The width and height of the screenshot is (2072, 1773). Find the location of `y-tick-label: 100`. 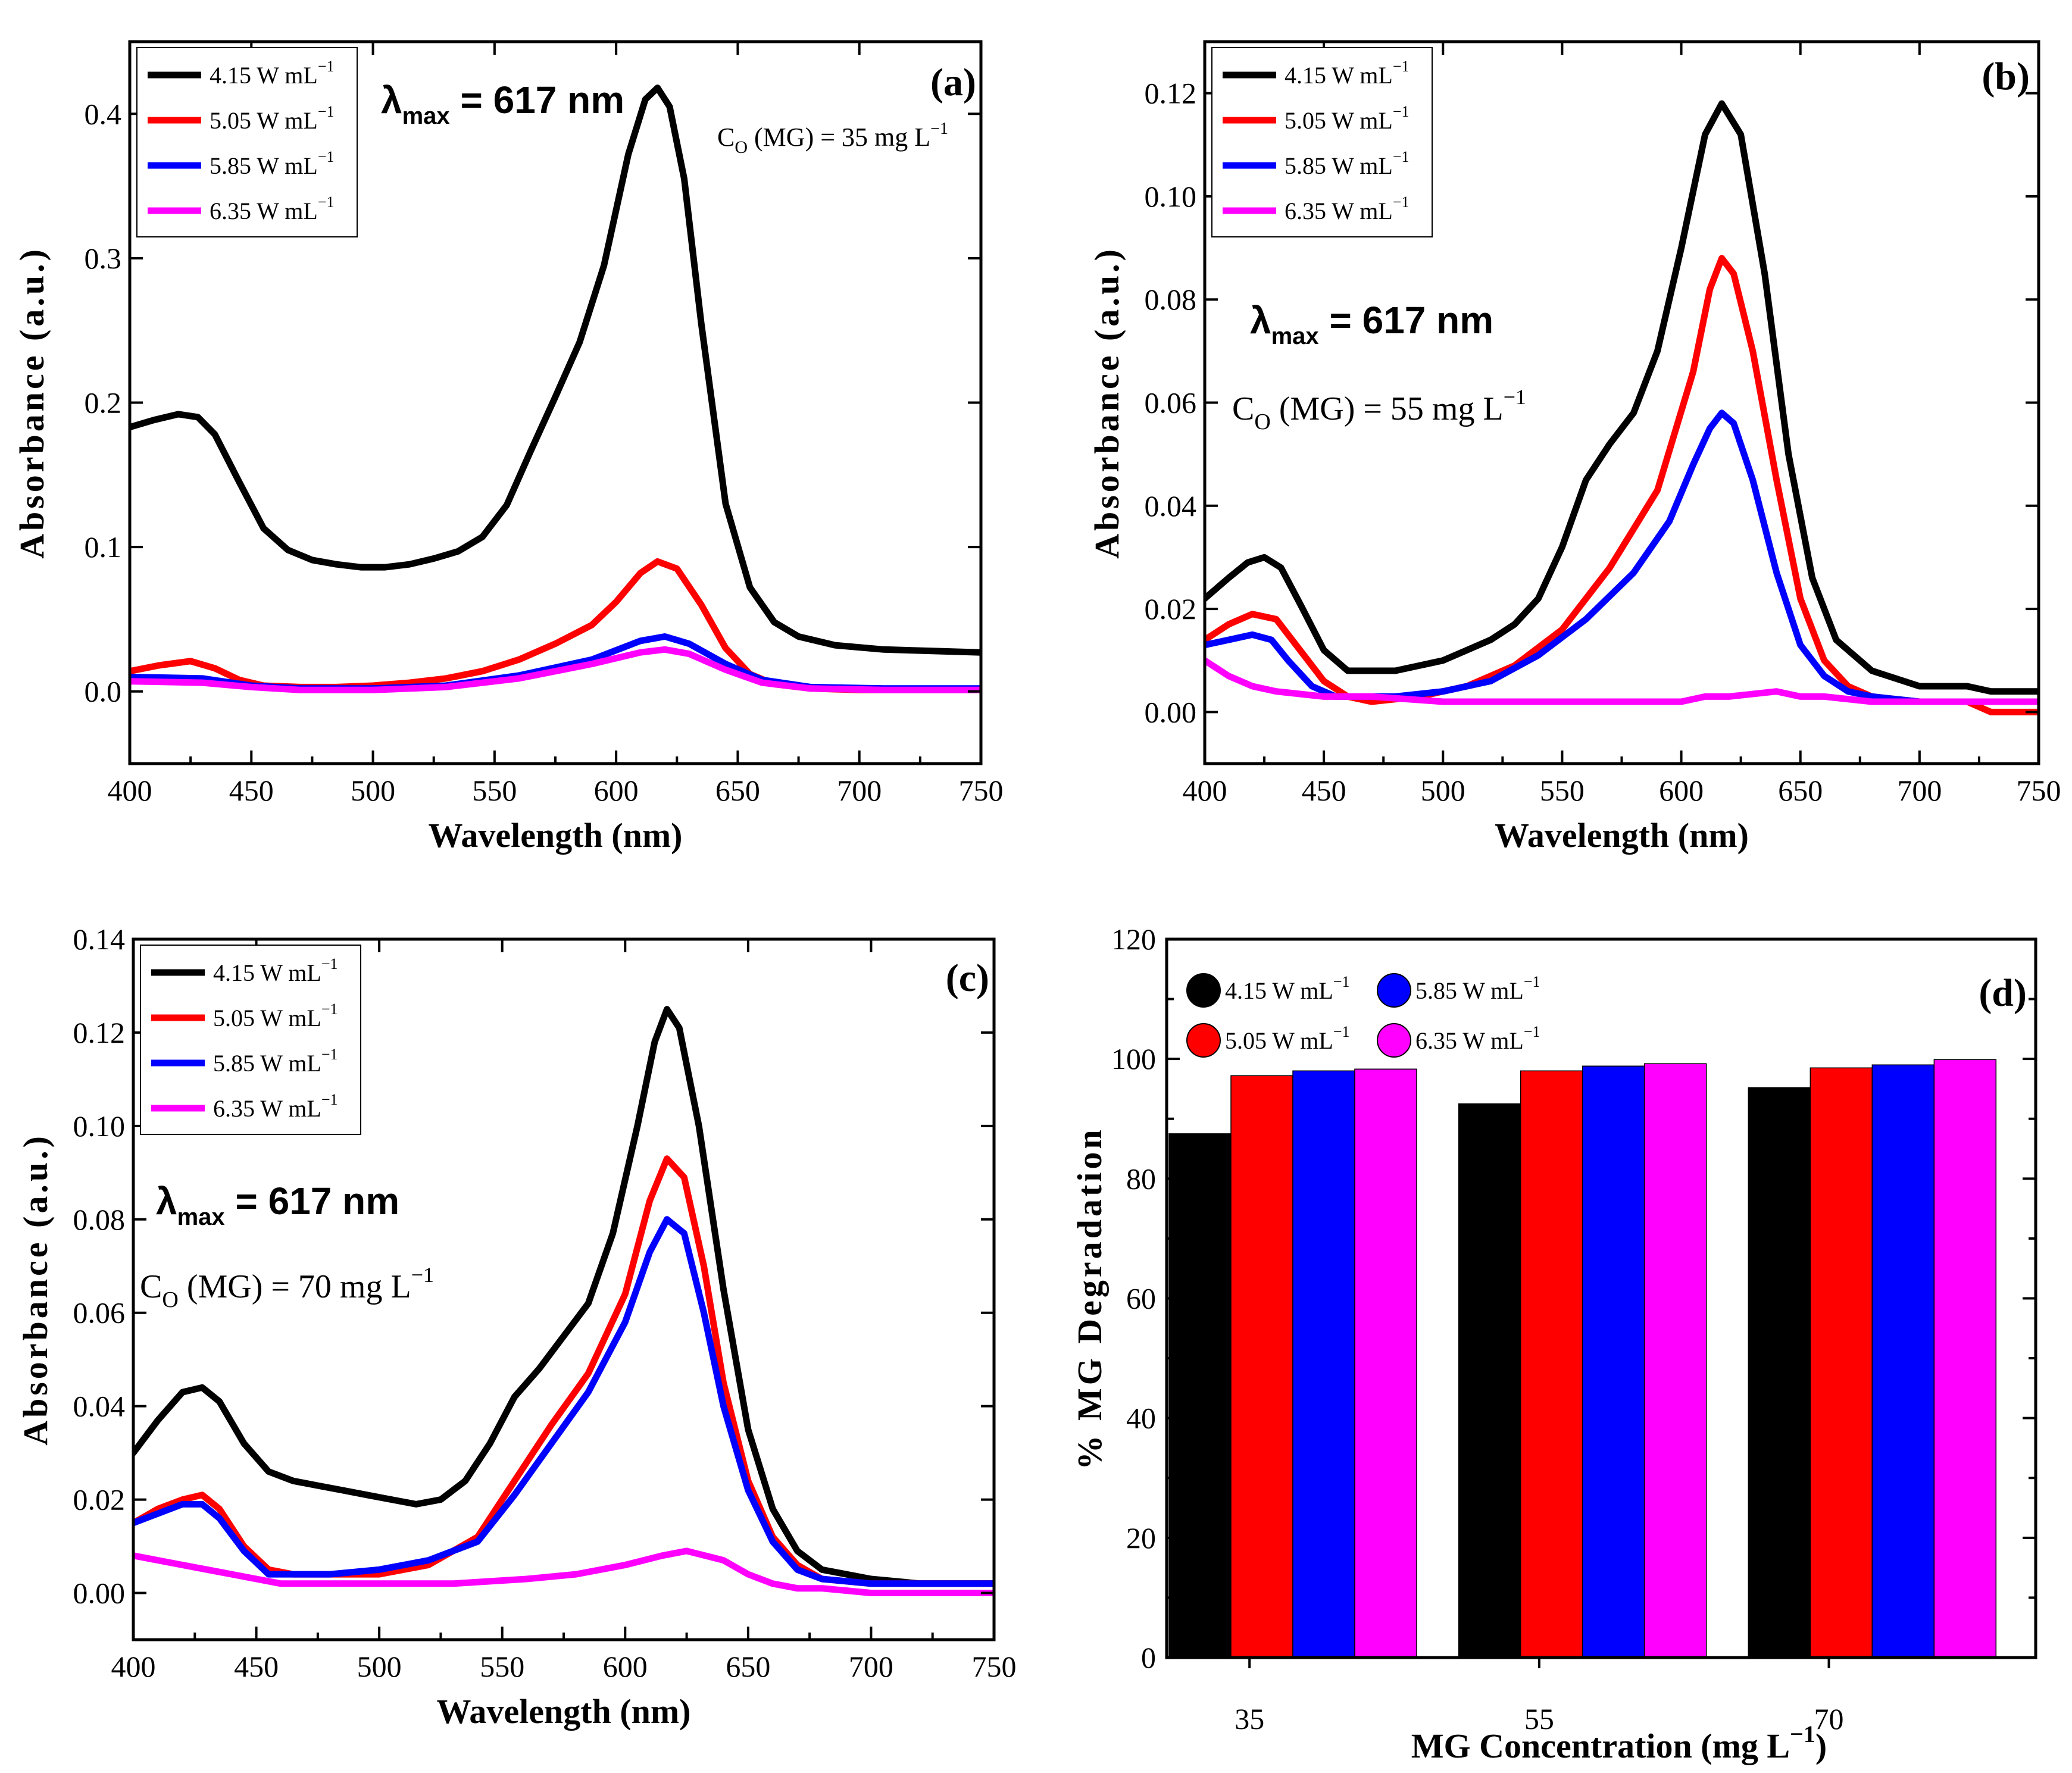

y-tick-label: 100 is located at coordinates (1133, 1059).